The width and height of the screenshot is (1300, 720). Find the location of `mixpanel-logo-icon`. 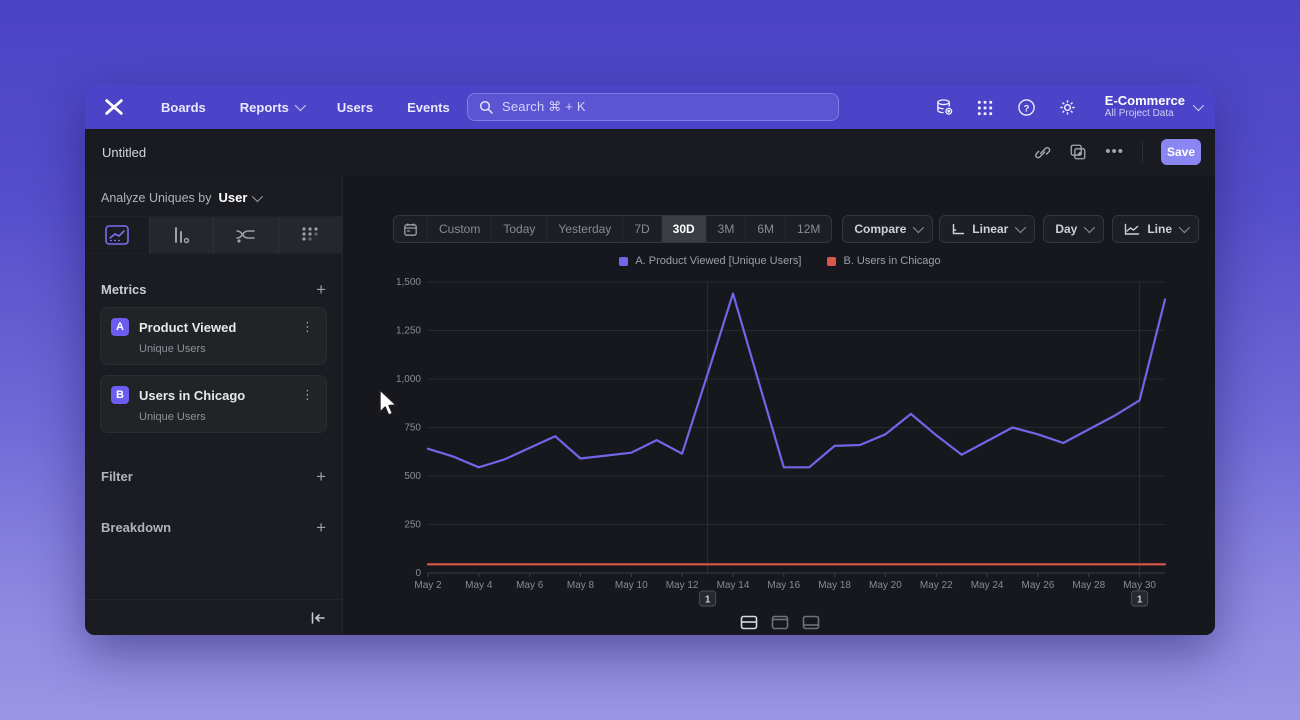

mixpanel-logo-icon is located at coordinates (114, 107).